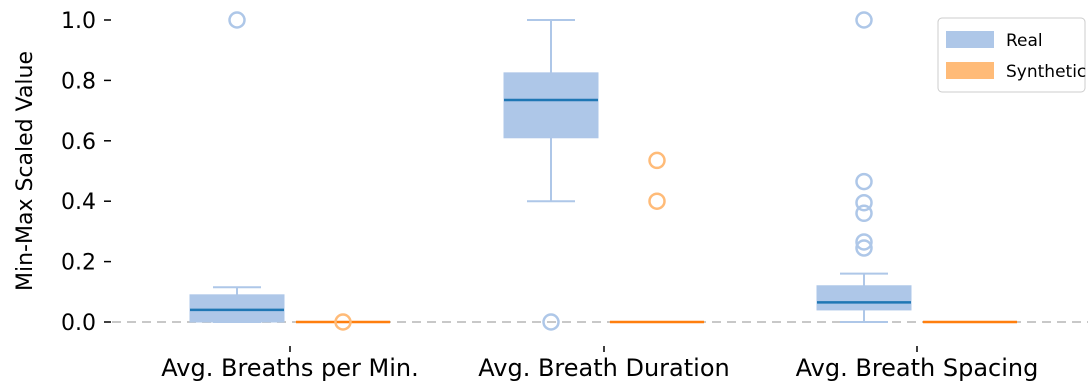  What do you see at coordinates (78, 323) in the screenshot?
I see `y-tick-label: 0.0` at bounding box center [78, 323].